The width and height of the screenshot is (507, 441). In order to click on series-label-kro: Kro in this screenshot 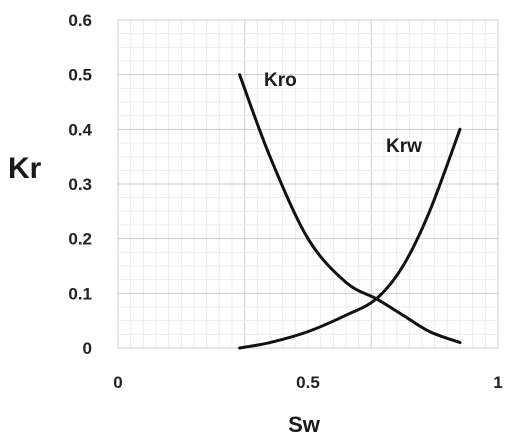, I will do `click(280, 80)`.